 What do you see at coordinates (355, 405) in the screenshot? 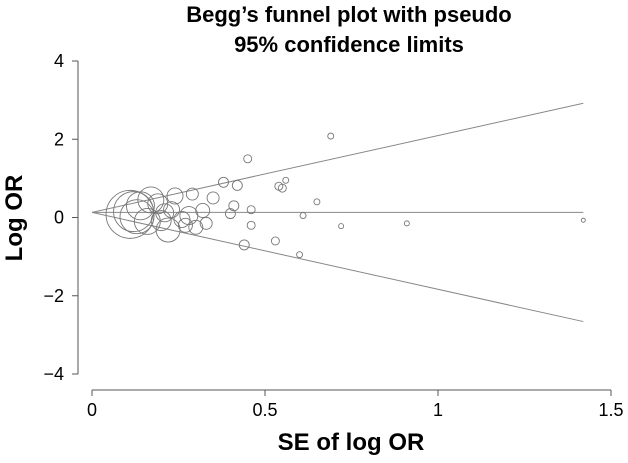
I see `x-axis-ticks: 0 0.5 1 1.5` at bounding box center [355, 405].